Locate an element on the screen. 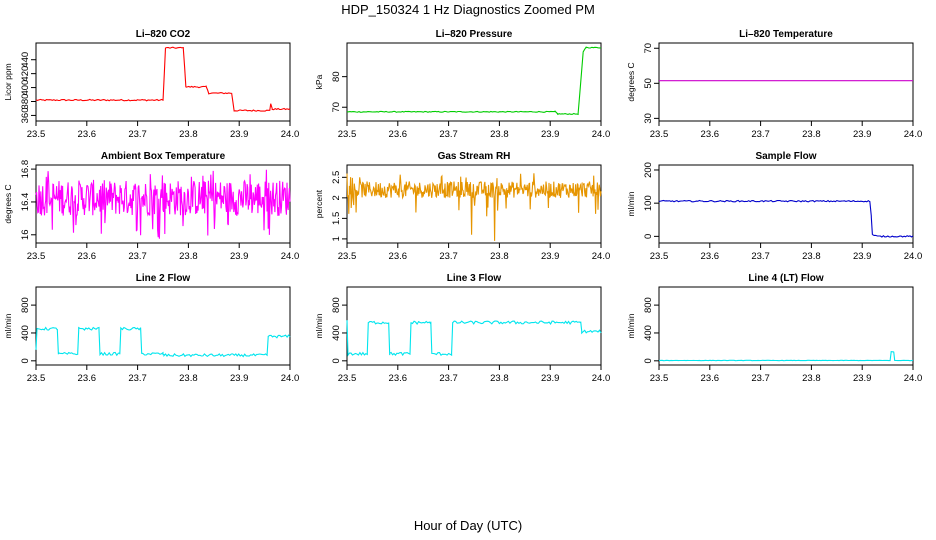 Image resolution: width=936 pixels, height=540 pixels. y-tick-label: 100 is located at coordinates (648, 203).